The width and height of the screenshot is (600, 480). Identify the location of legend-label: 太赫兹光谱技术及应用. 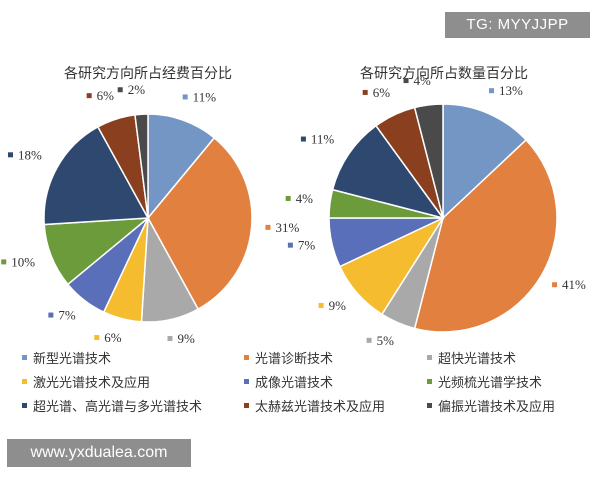
(320, 407).